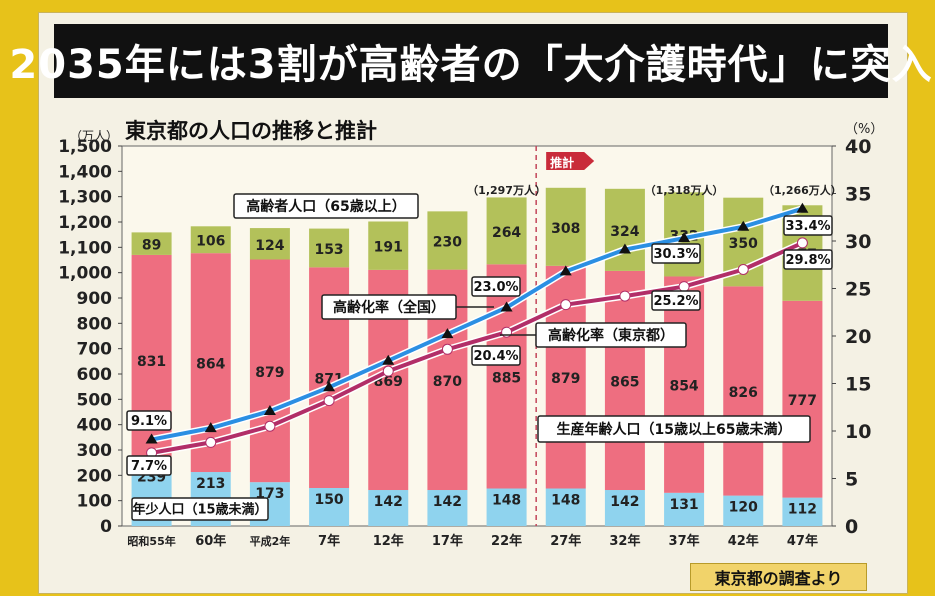  I want to click on y-tick-left: 200, so click(95, 476).